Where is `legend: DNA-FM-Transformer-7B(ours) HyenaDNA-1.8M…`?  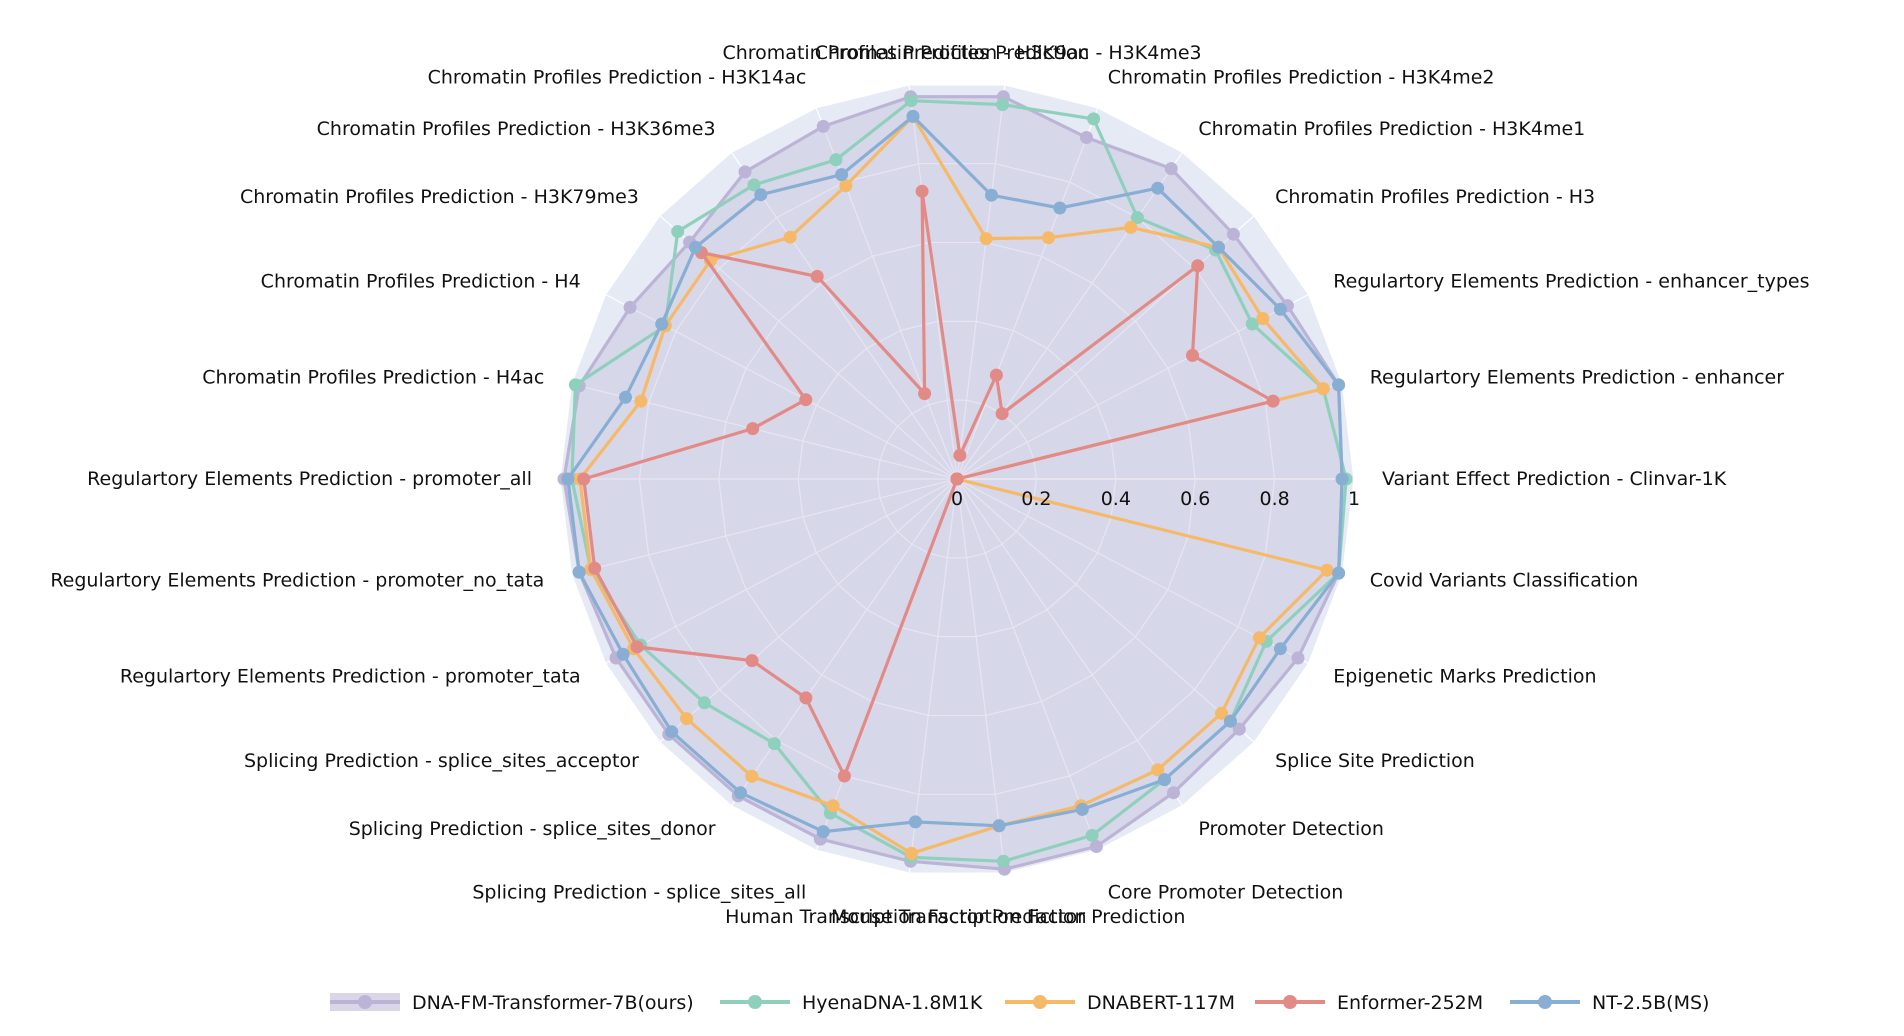 legend: DNA-FM-Transformer-7B(ours) HyenaDNA-1.8M… is located at coordinates (1019, 1003).